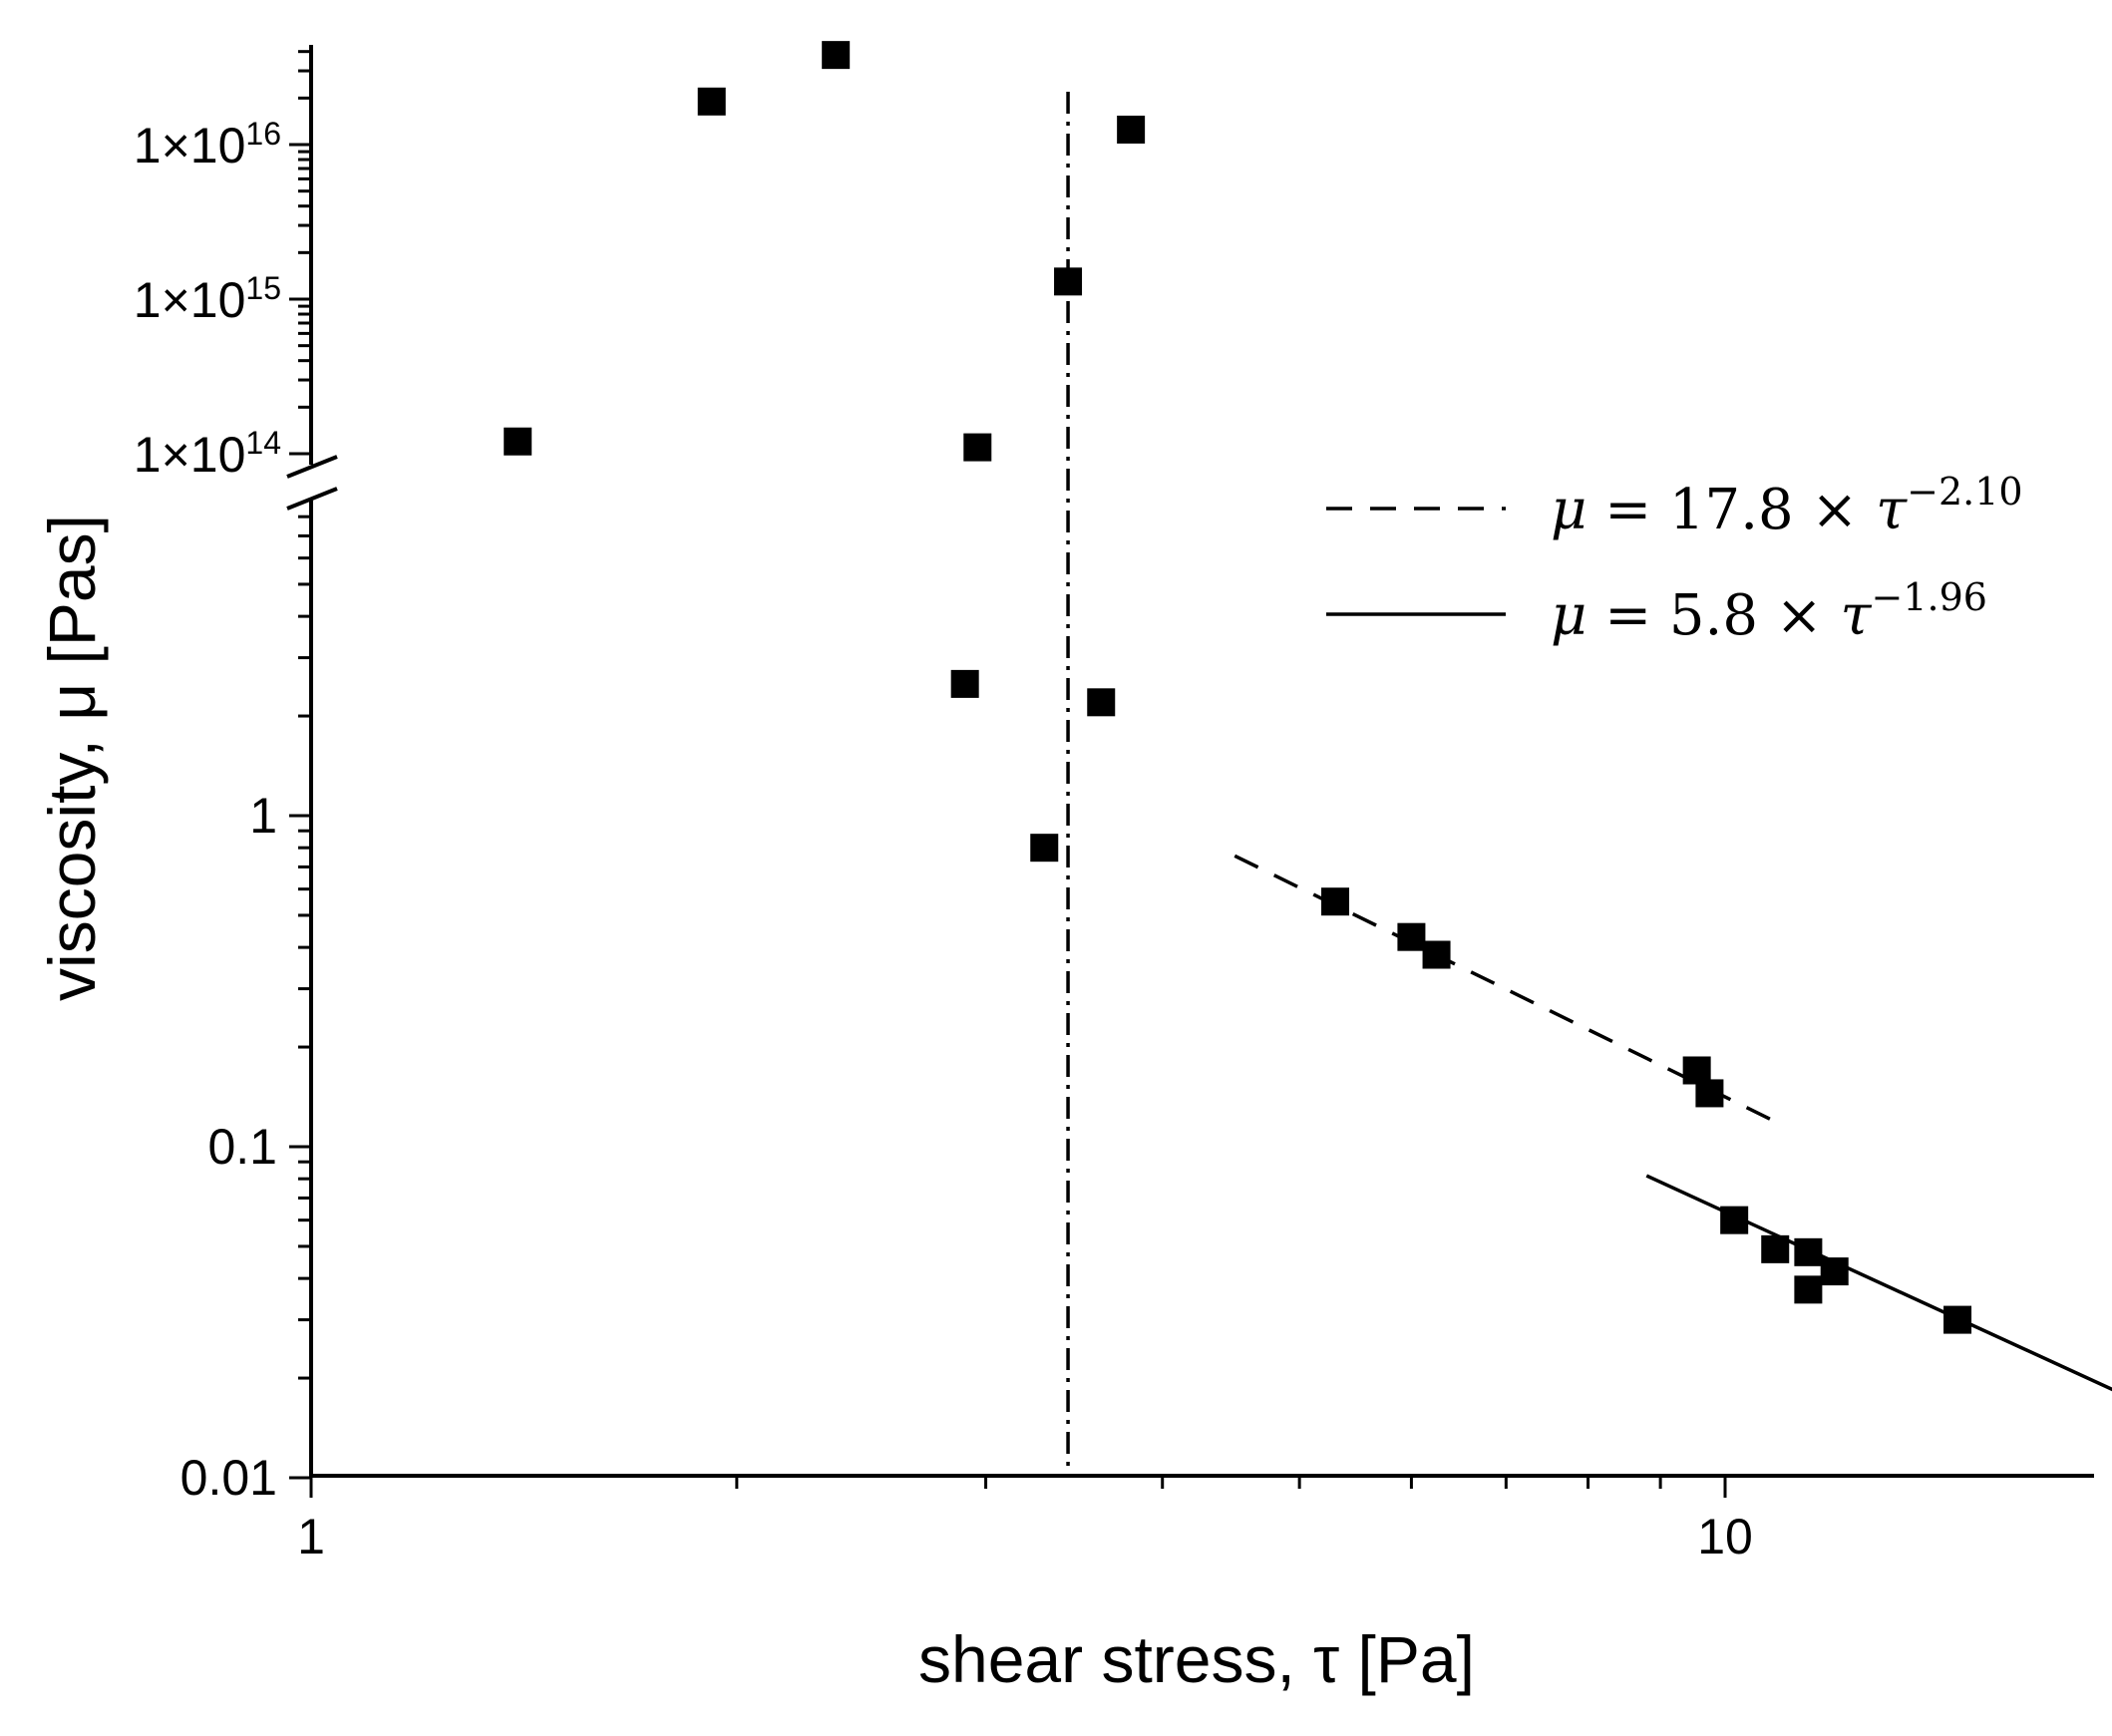 The width and height of the screenshot is (2112, 1736). I want to click on legend-label: μ = 5.8 × τ−1.96, so click(1769, 611).